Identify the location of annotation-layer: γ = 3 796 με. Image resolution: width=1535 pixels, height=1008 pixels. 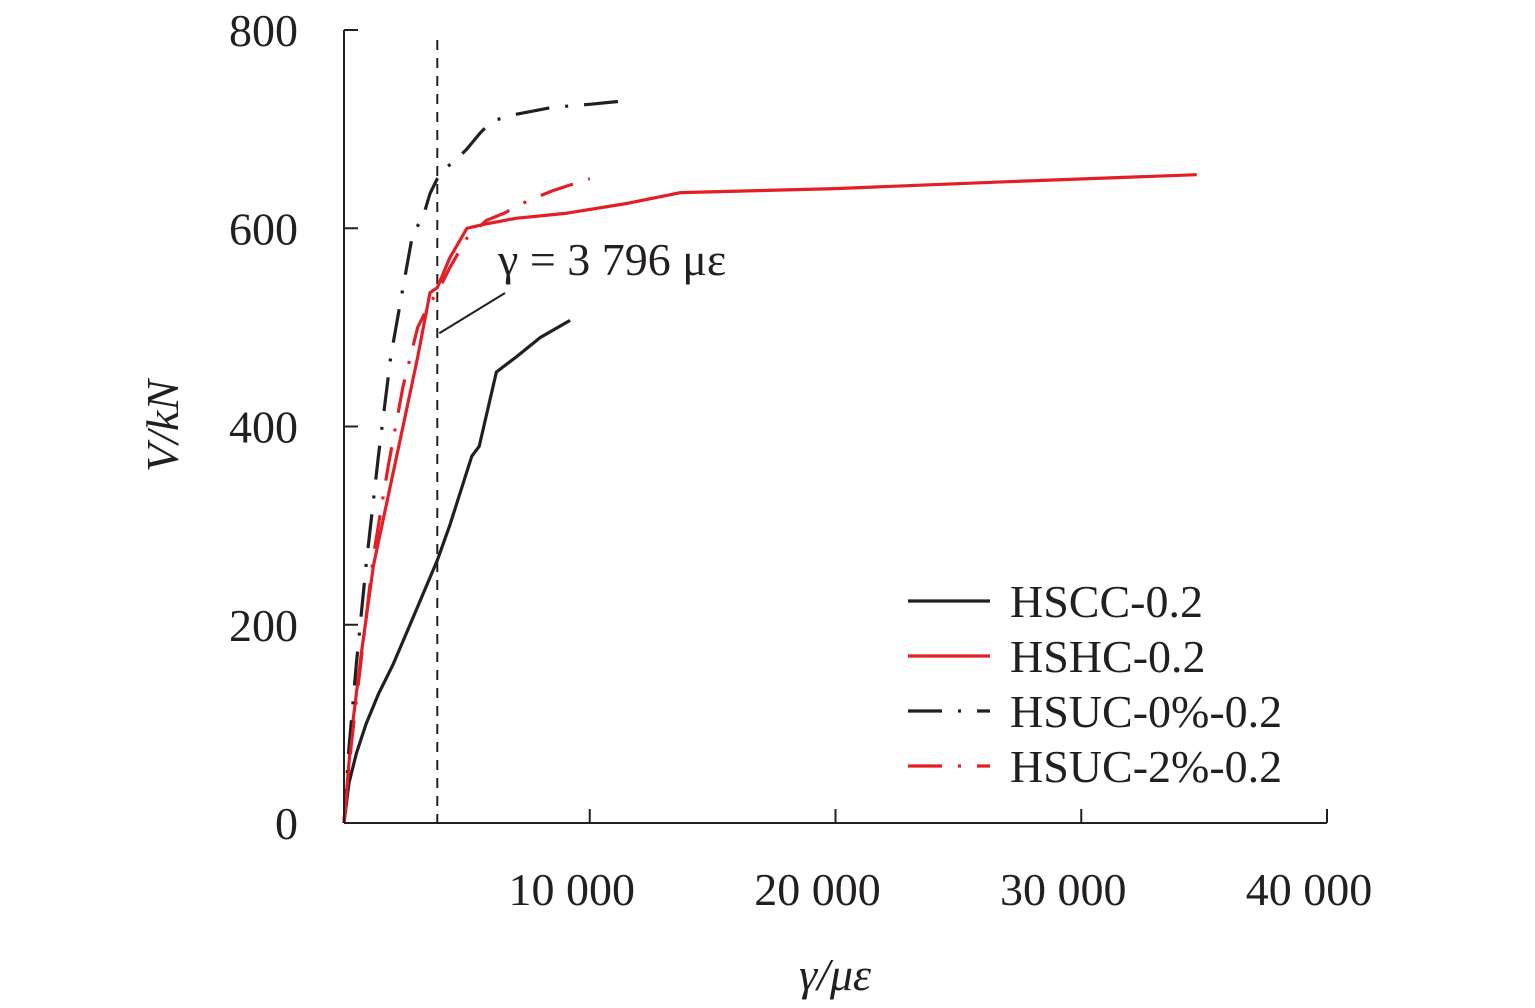
(582, 284).